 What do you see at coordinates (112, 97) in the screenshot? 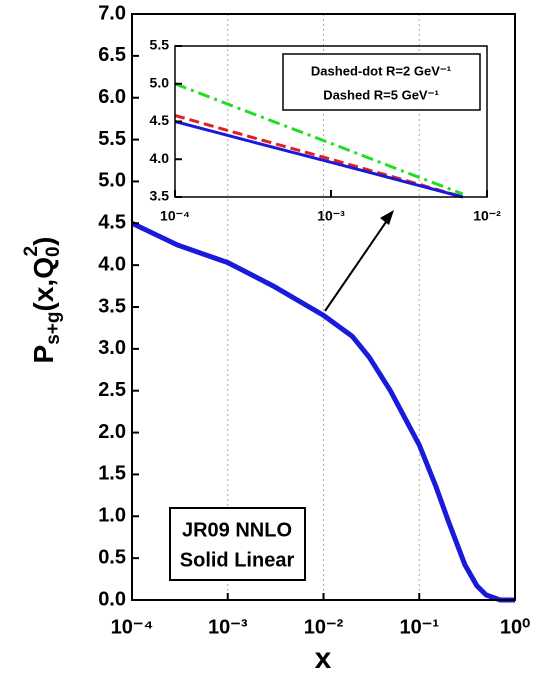
I see `y-tick-label: 6.0` at bounding box center [112, 97].